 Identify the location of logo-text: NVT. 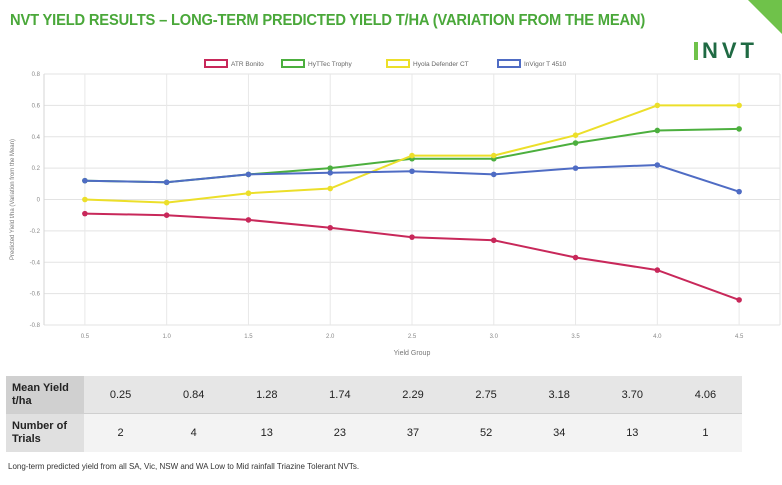
(730, 50).